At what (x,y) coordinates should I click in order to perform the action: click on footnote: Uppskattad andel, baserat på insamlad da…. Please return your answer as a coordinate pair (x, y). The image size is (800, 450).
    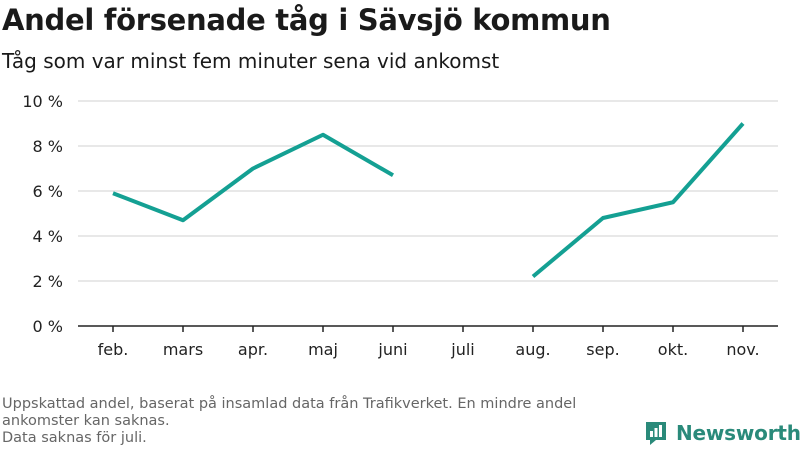
    Looking at the image, I should click on (317, 421).